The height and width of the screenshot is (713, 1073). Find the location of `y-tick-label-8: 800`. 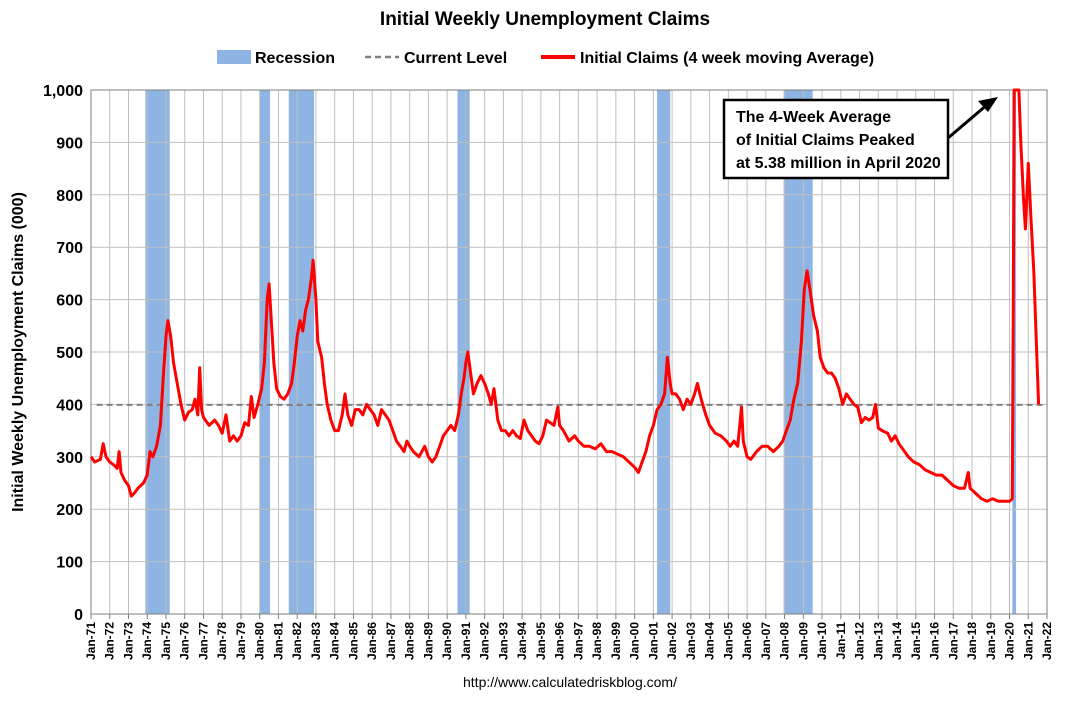

y-tick-label-8: 800 is located at coordinates (69, 196).